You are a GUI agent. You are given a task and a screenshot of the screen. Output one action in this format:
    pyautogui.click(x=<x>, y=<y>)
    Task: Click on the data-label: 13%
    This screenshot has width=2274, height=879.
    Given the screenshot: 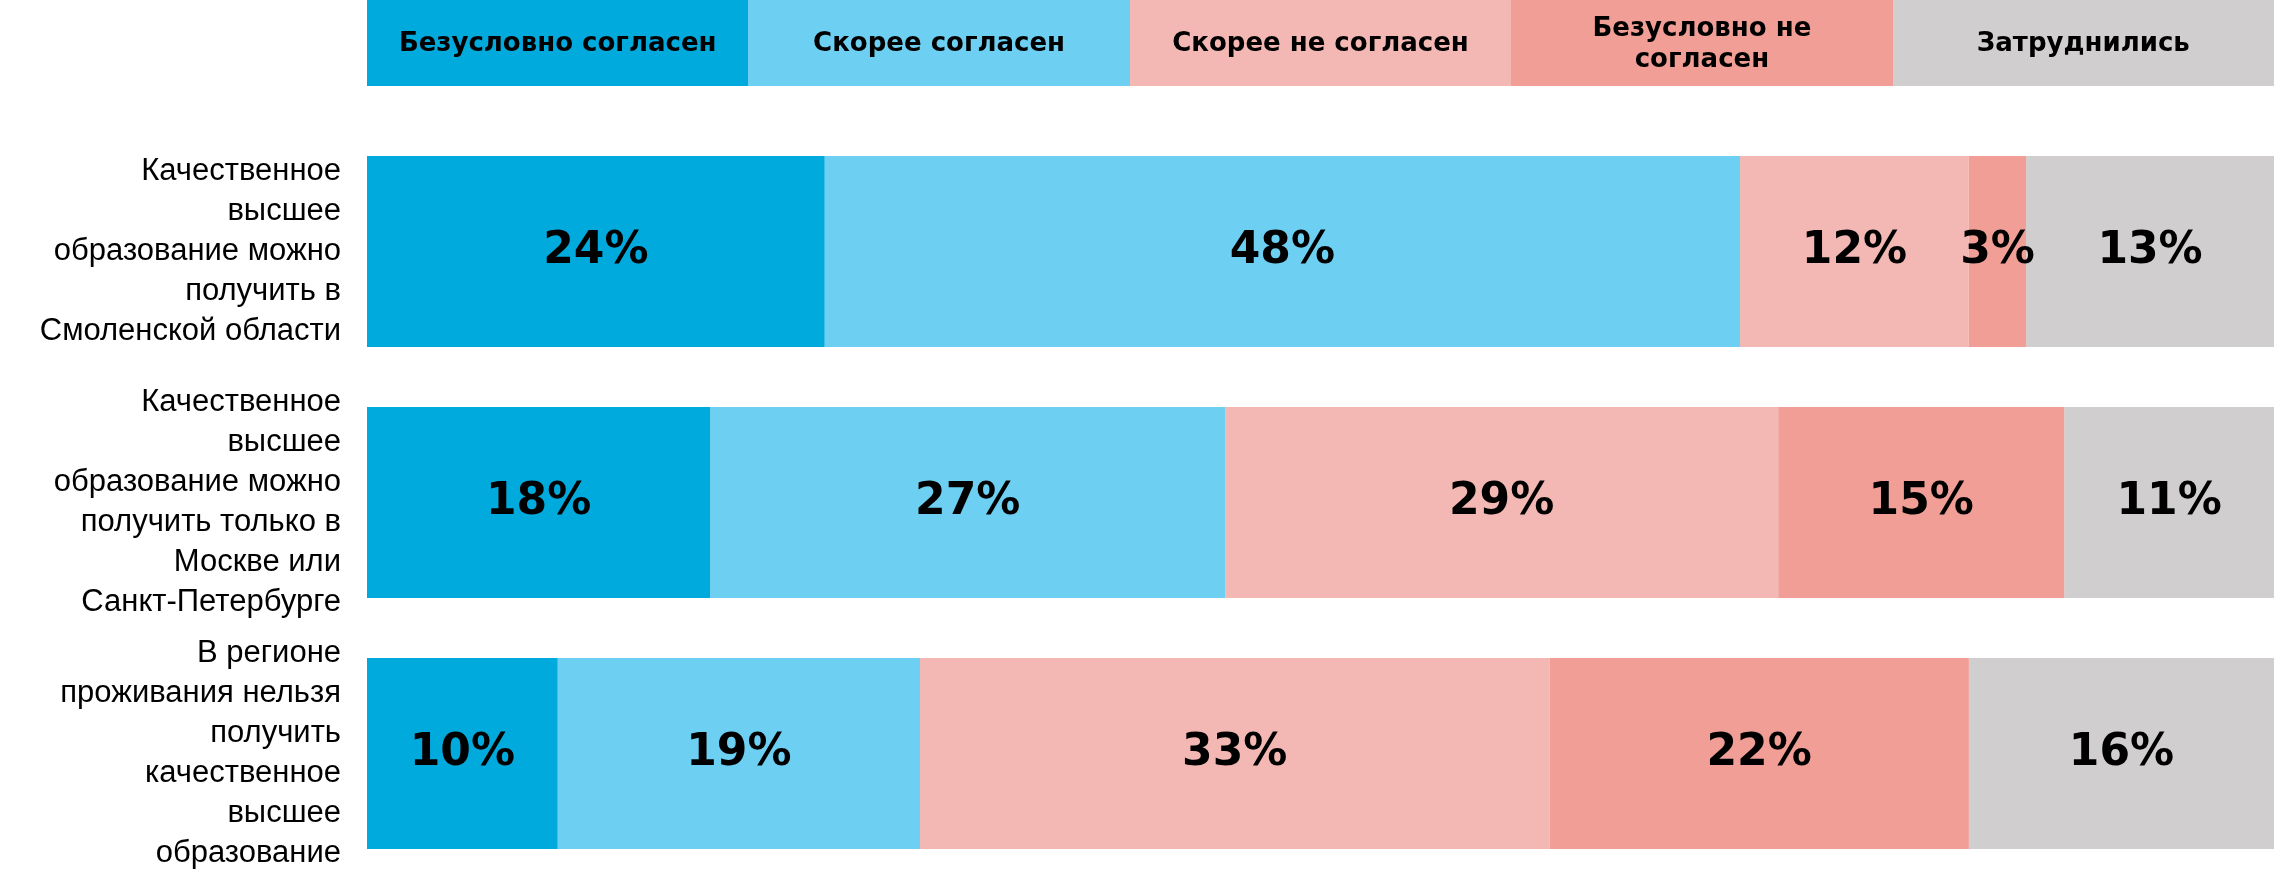 What is the action you would take?
    pyautogui.click(x=2150, y=247)
    